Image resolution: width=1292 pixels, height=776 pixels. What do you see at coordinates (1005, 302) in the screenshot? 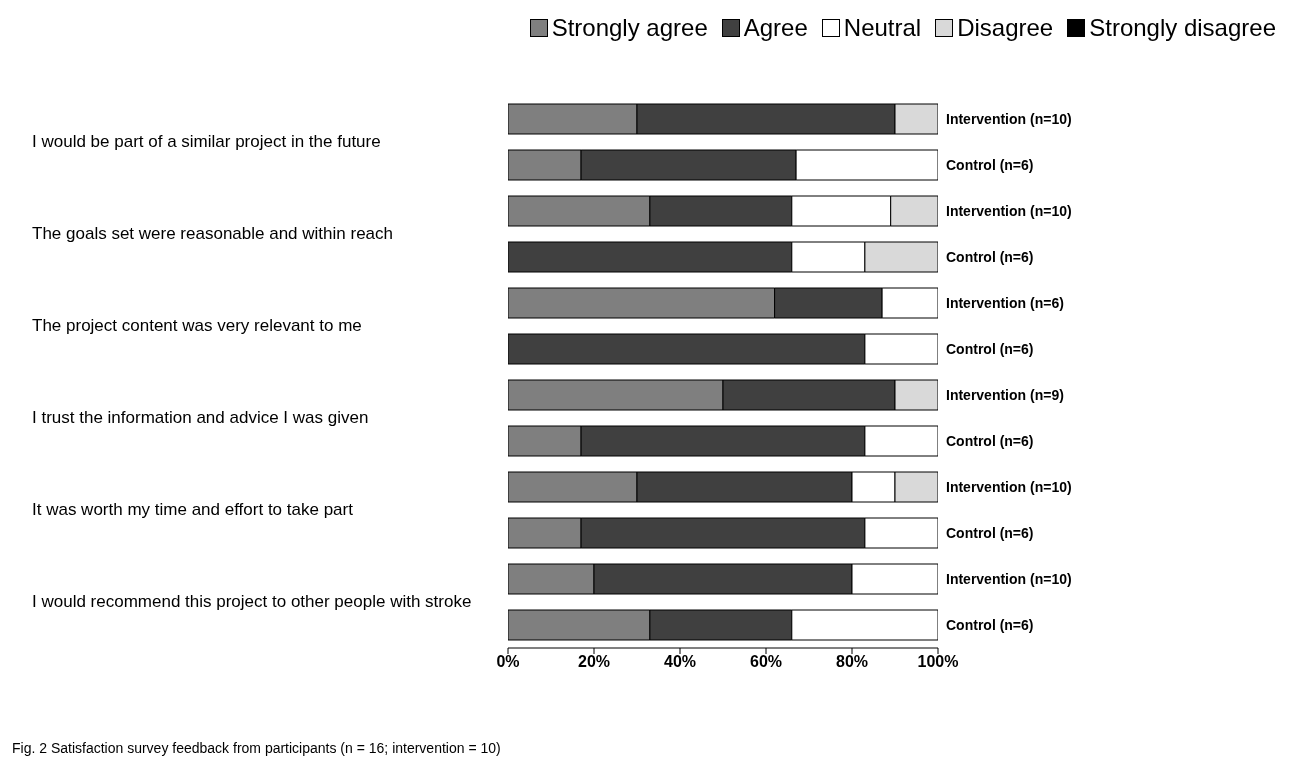
I see `y-tick-label: Intervention (n=6)` at bounding box center [1005, 302].